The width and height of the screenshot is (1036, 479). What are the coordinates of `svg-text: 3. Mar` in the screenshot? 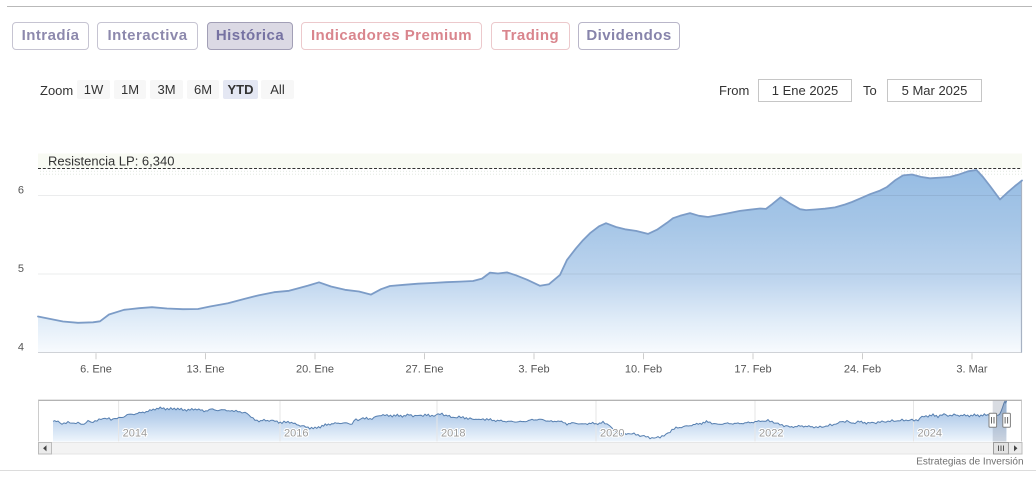 It's located at (972, 370).